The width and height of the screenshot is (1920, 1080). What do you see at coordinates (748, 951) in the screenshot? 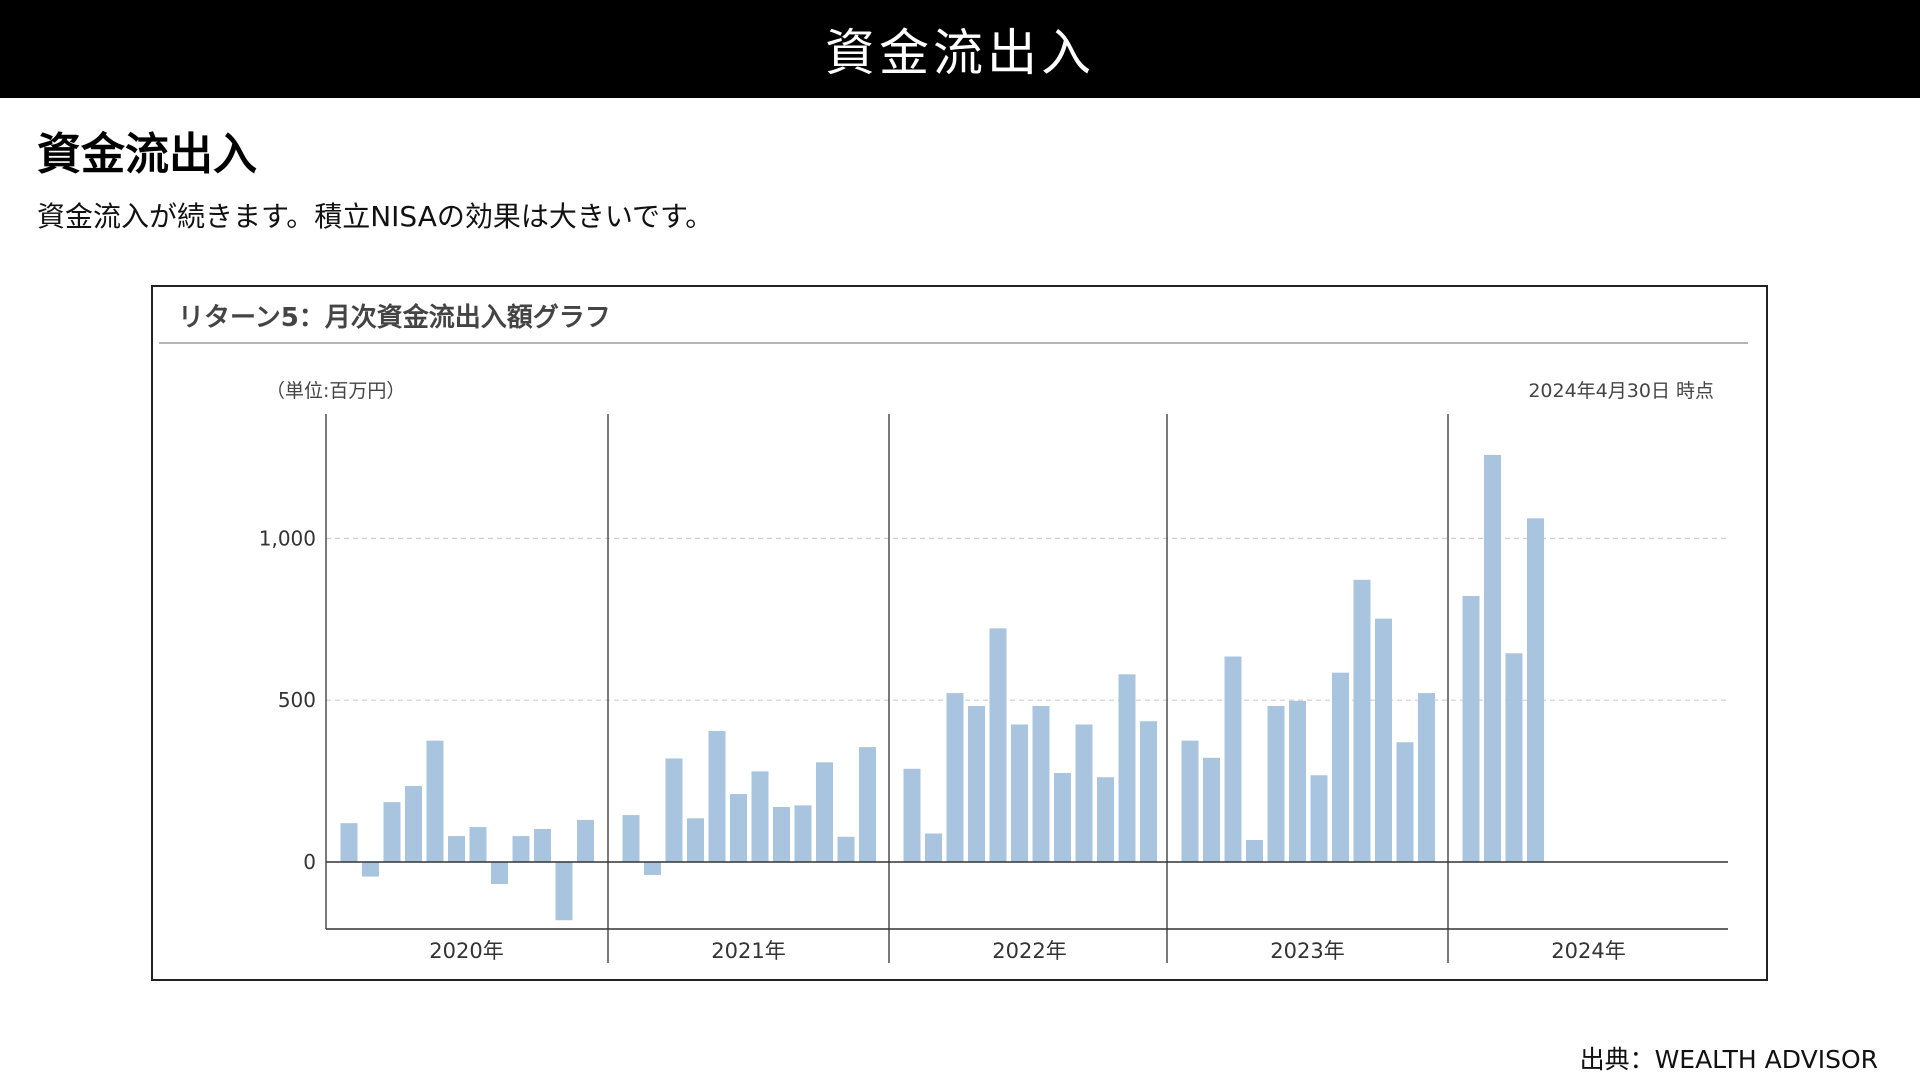
I see `x-category-label: 2021年` at bounding box center [748, 951].